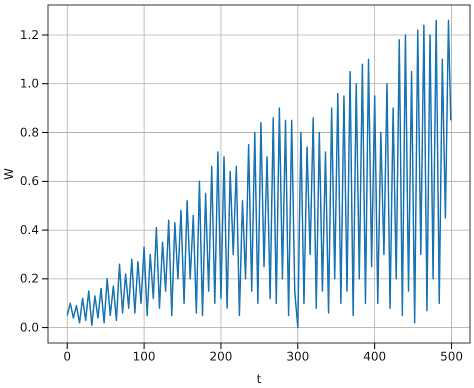  I want to click on y-axis-title: W, so click(9, 174).